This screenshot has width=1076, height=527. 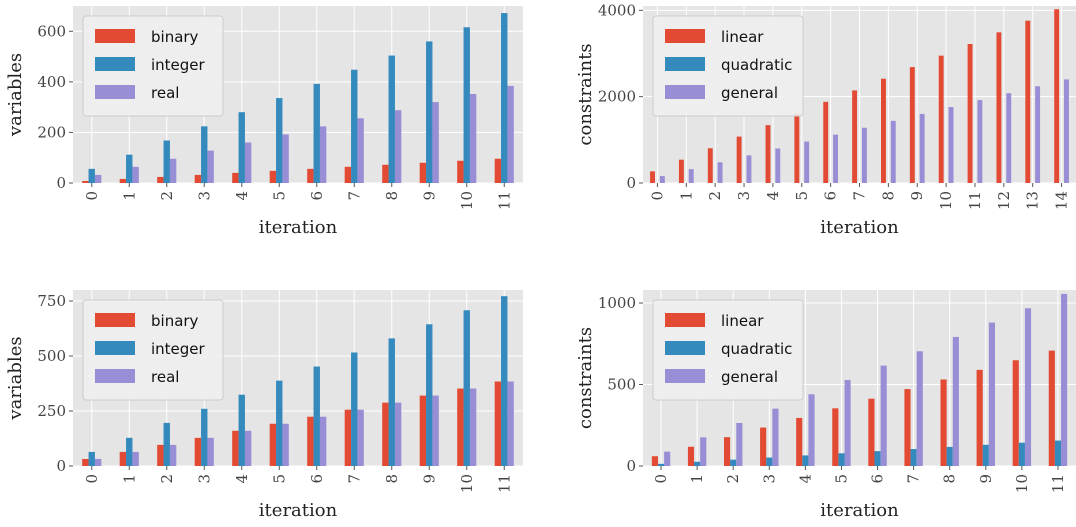 What do you see at coordinates (621, 385) in the screenshot?
I see `y-tick-label: 500` at bounding box center [621, 385].